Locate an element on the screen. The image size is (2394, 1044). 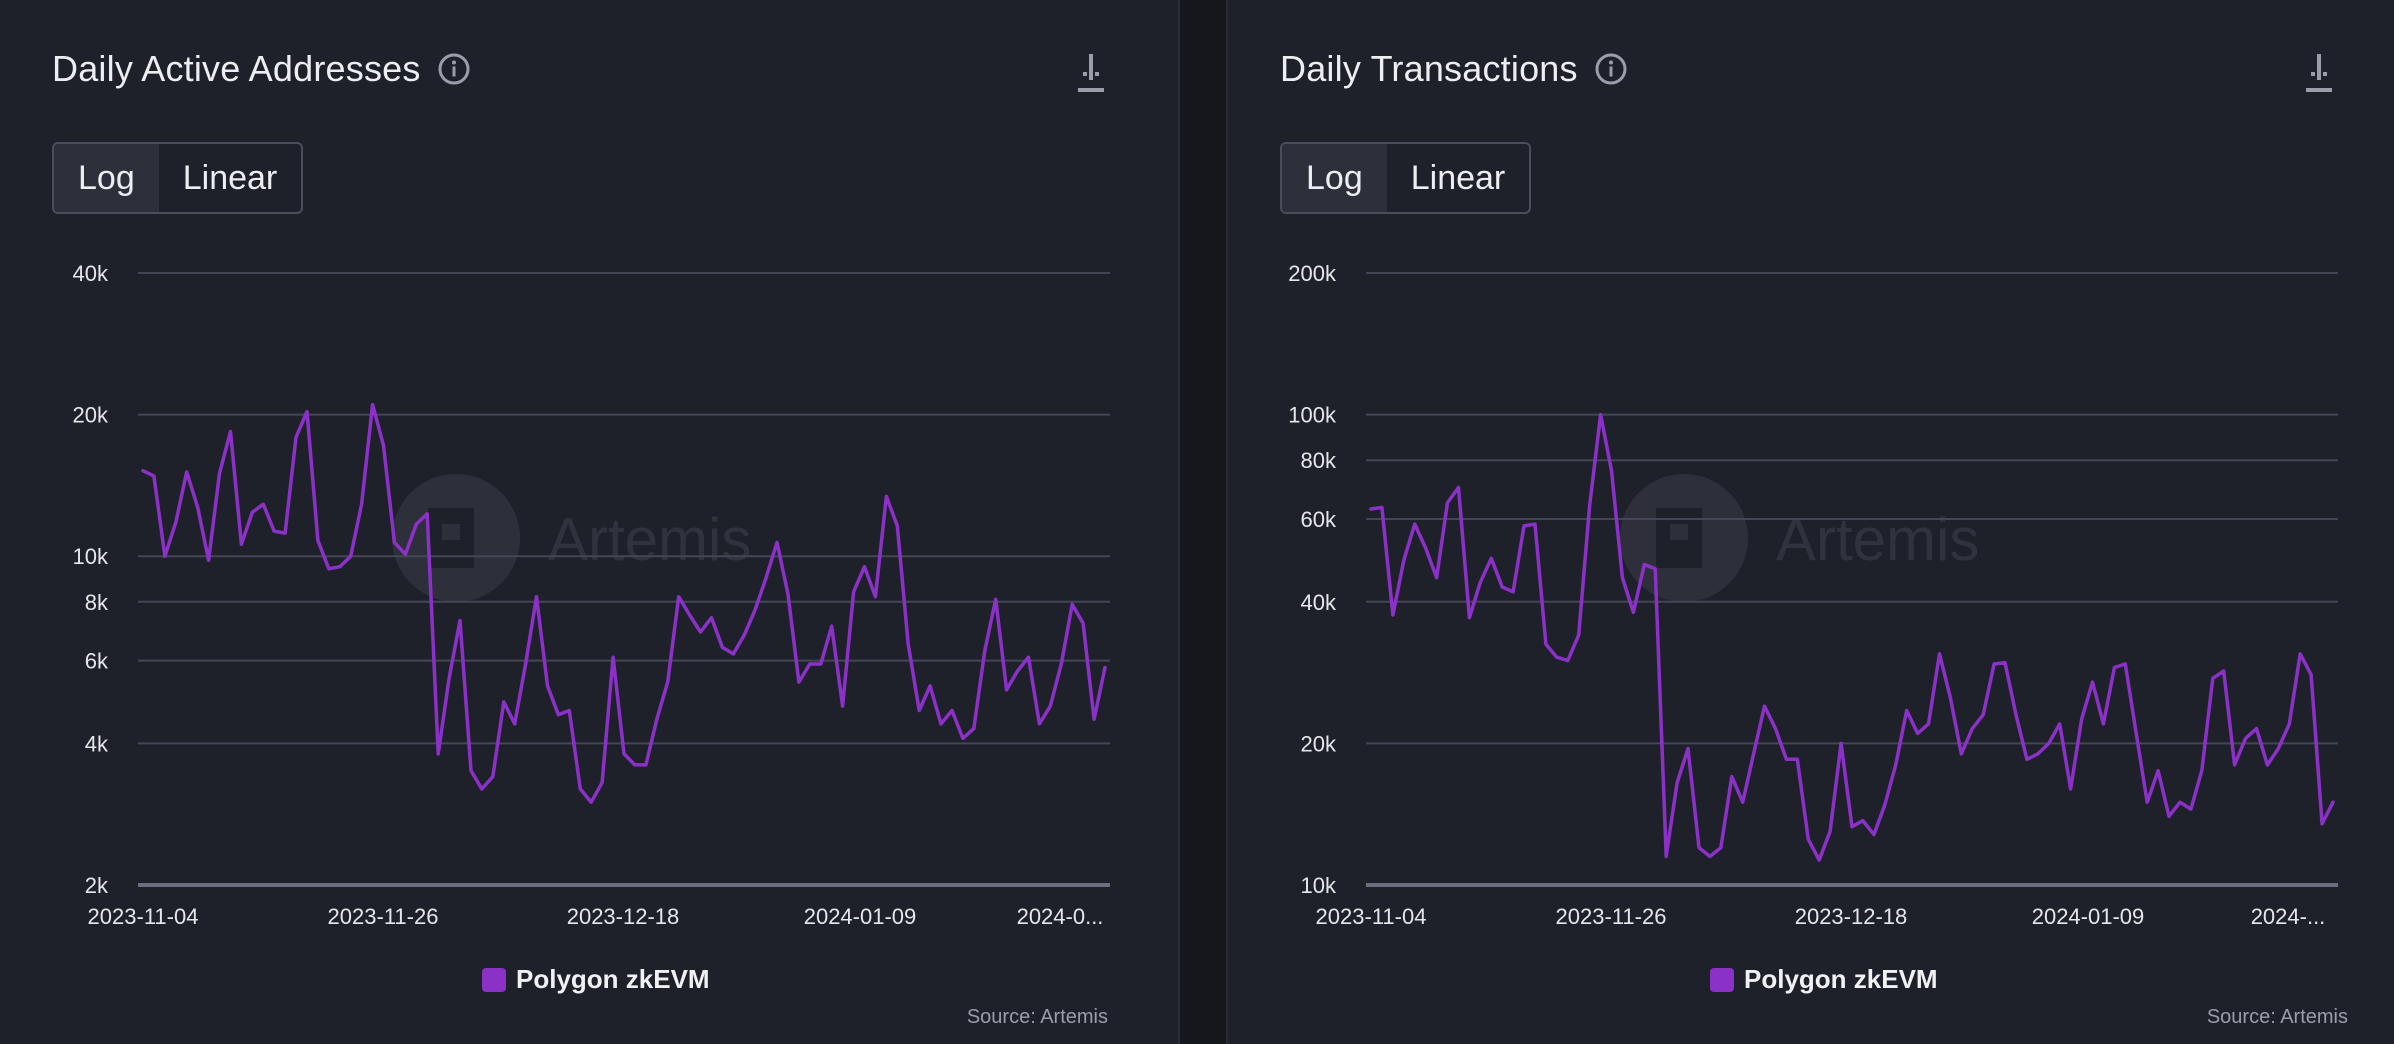
y-tick-label: 80k is located at coordinates (1319, 460).